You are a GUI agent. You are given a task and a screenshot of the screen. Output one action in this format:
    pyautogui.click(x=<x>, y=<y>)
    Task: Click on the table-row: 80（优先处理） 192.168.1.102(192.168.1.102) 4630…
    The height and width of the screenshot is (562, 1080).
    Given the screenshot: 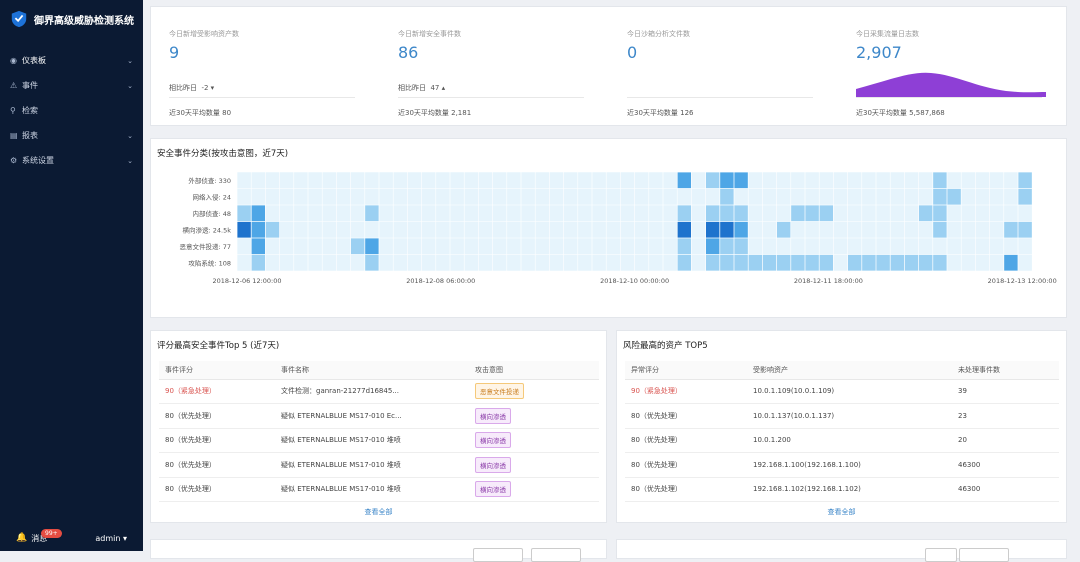 What is the action you would take?
    pyautogui.click(x=842, y=489)
    